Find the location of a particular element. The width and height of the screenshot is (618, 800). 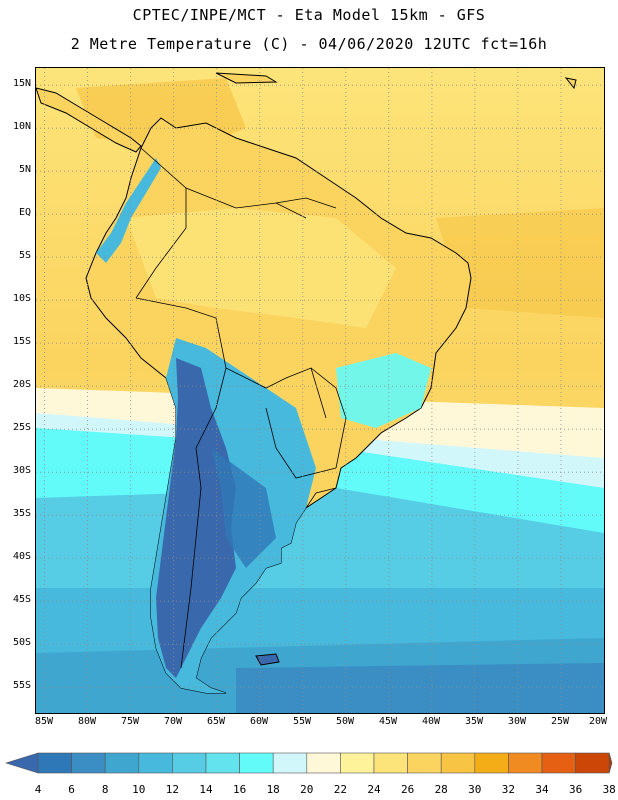

colorbar-tick-label: 36 is located at coordinates (575, 789).